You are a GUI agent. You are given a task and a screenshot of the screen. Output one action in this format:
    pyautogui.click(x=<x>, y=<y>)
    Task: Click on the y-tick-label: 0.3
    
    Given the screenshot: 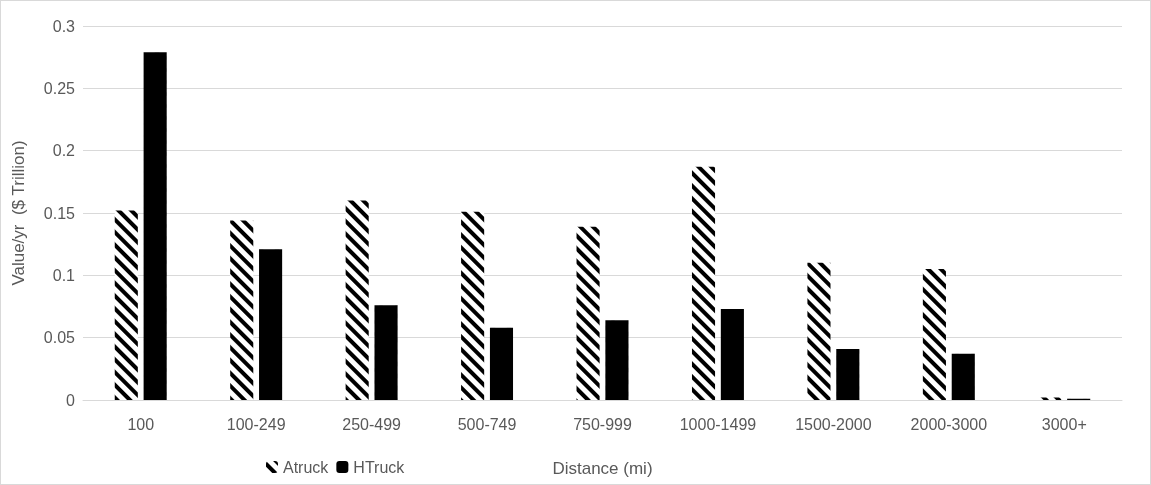 What is the action you would take?
    pyautogui.click(x=64, y=26)
    